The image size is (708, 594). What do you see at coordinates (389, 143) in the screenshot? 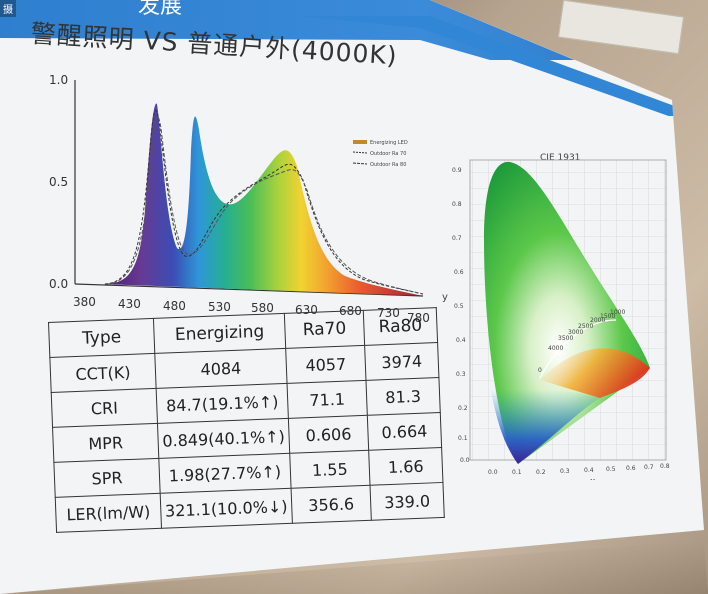
I see `legend-label: Energizing LED` at bounding box center [389, 143].